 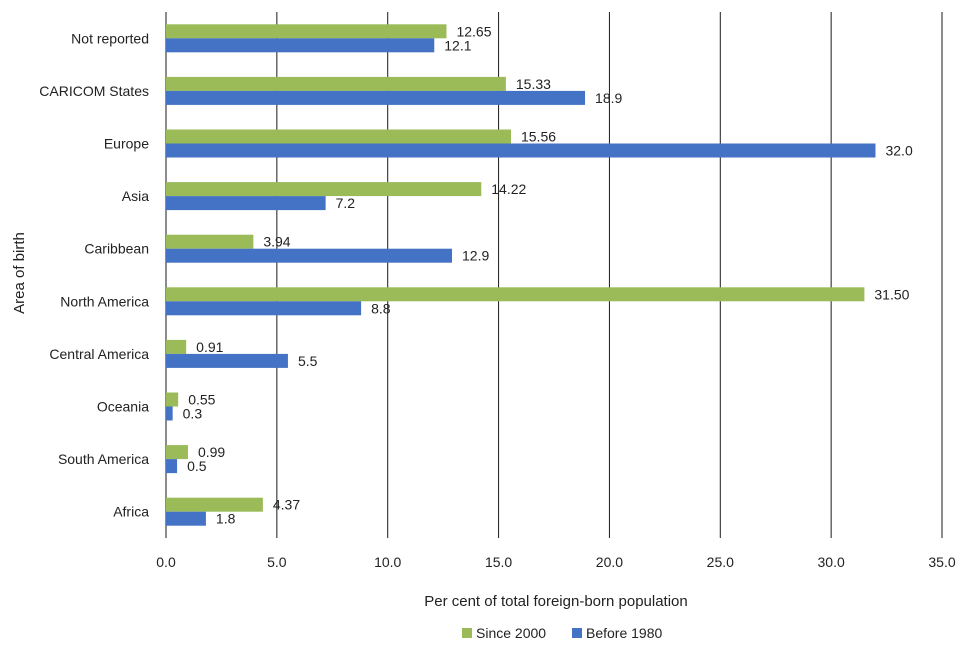 What do you see at coordinates (110, 38) in the screenshot?
I see `y-tick-label: Not reported` at bounding box center [110, 38].